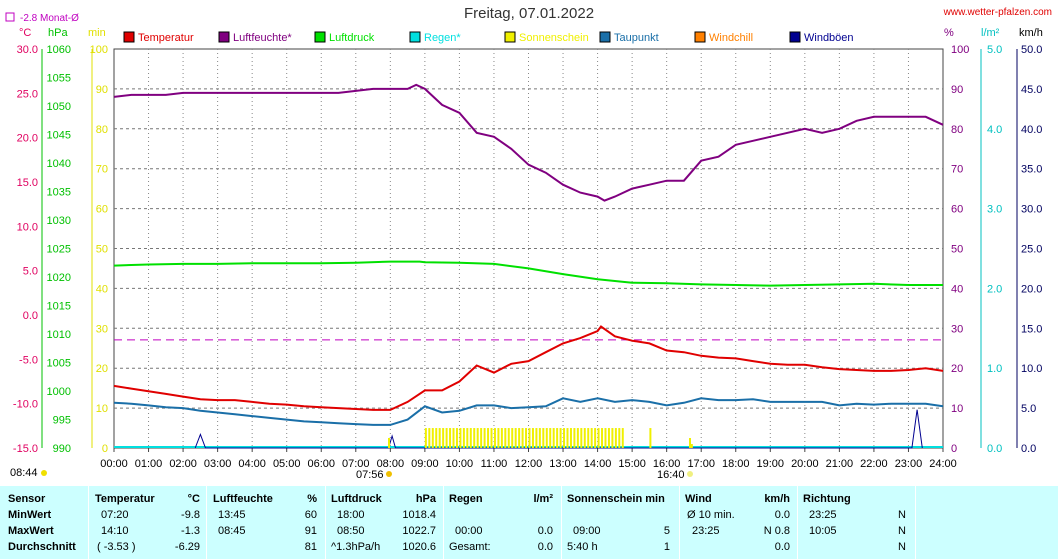  What do you see at coordinates (827, 499) in the screenshot?
I see `header-dir: Richtung` at bounding box center [827, 499].